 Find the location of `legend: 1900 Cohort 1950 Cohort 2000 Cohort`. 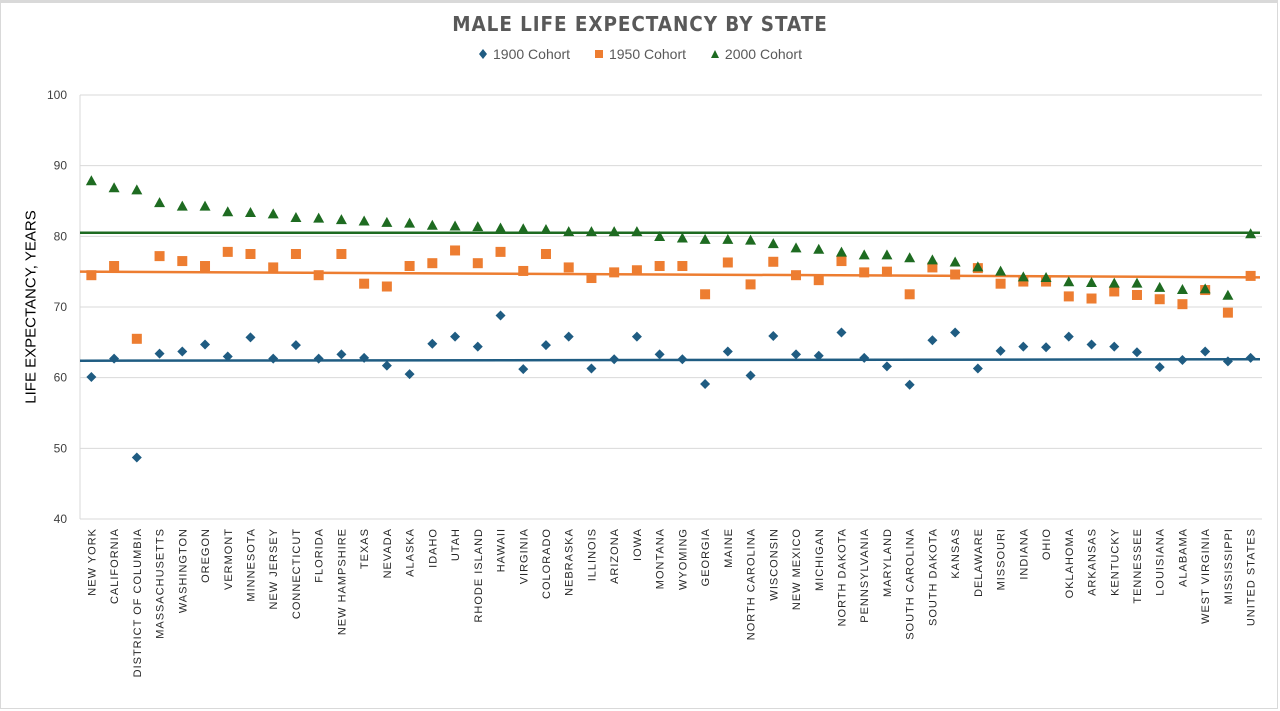

legend: 1900 Cohort 1950 Cohort 2000 Cohort is located at coordinates (640, 54).